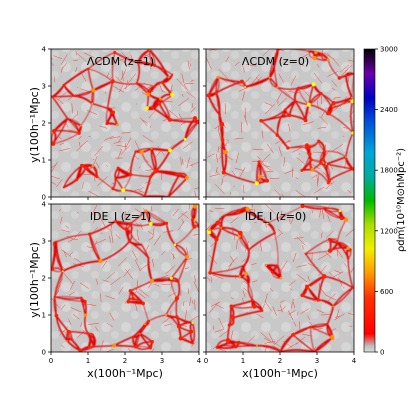  I want to click on colorbar-tick-label: 3000, so click(389, 50).